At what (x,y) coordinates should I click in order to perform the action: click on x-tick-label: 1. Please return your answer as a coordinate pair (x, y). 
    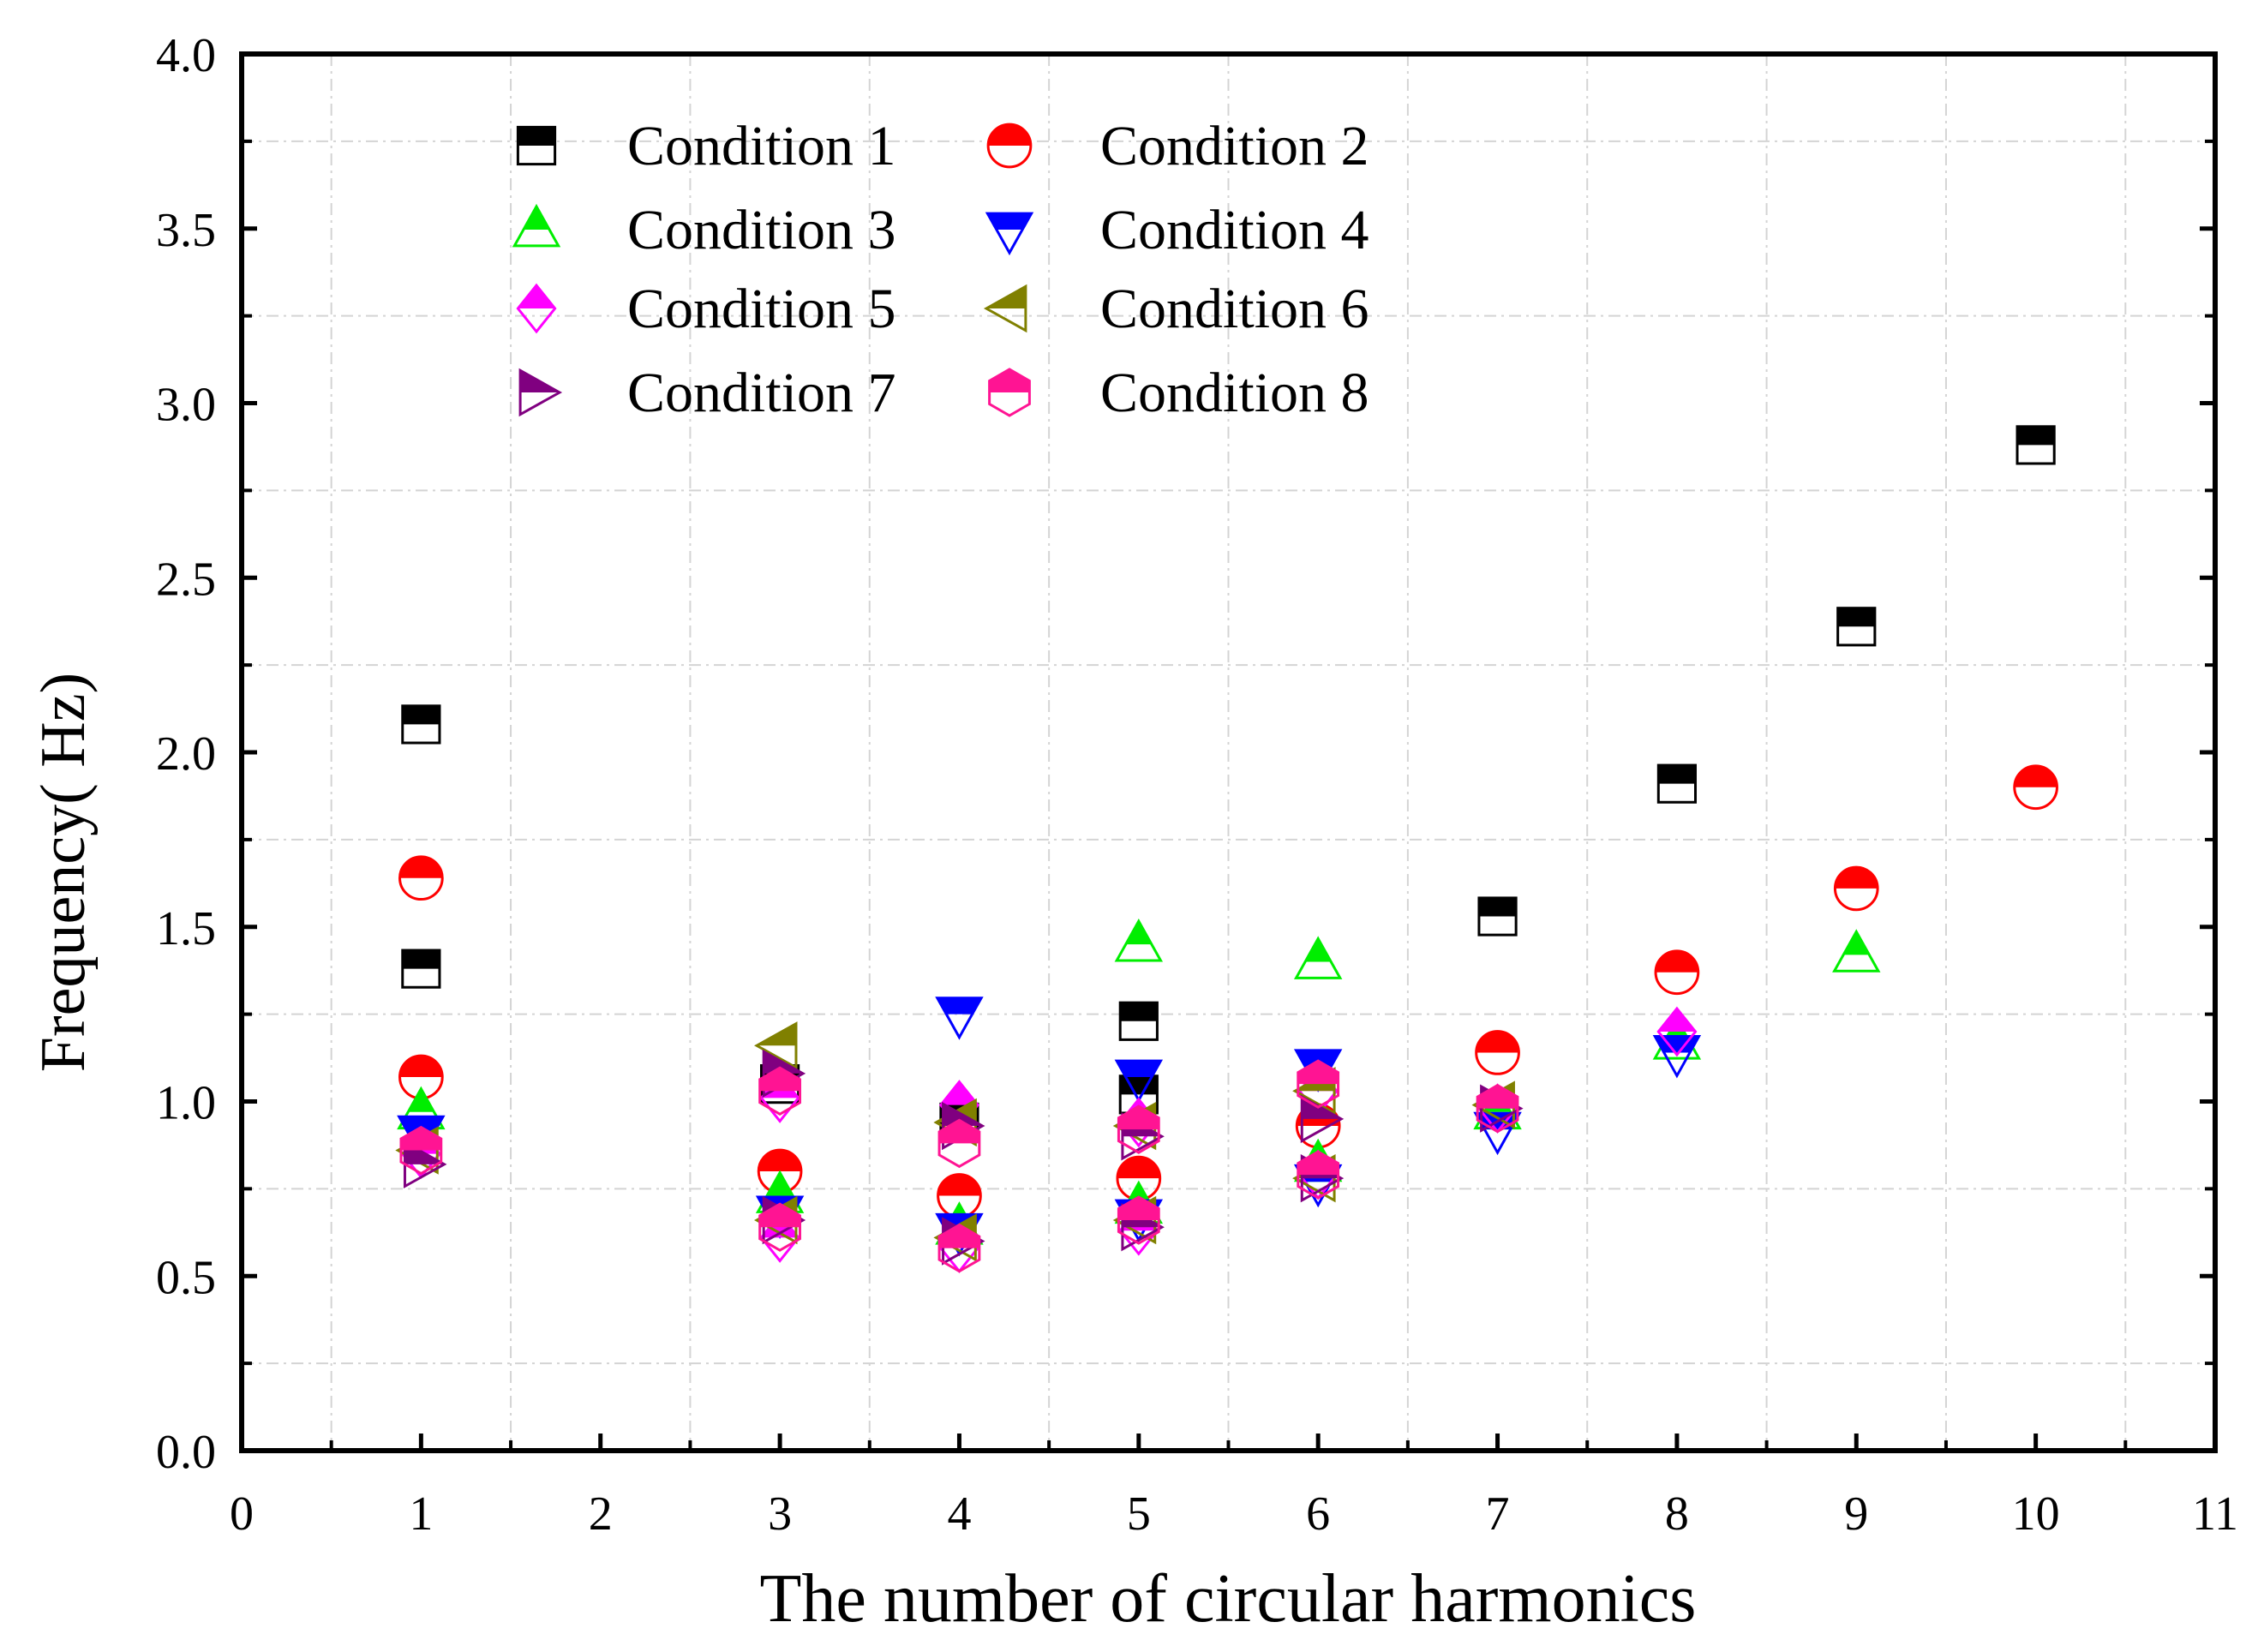
    Looking at the image, I should click on (421, 1514).